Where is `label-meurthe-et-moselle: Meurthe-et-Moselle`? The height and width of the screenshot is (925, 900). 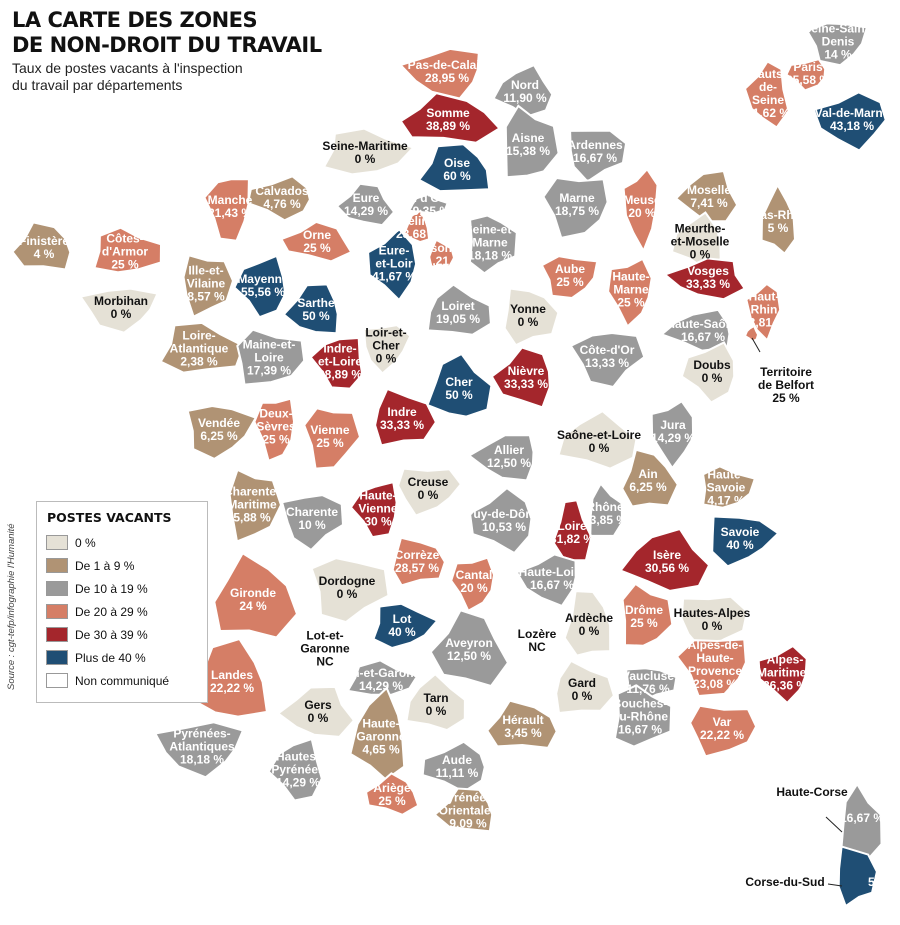
label-meurthe-et-moselle: Meurthe-et-Moselle is located at coordinates (700, 235).